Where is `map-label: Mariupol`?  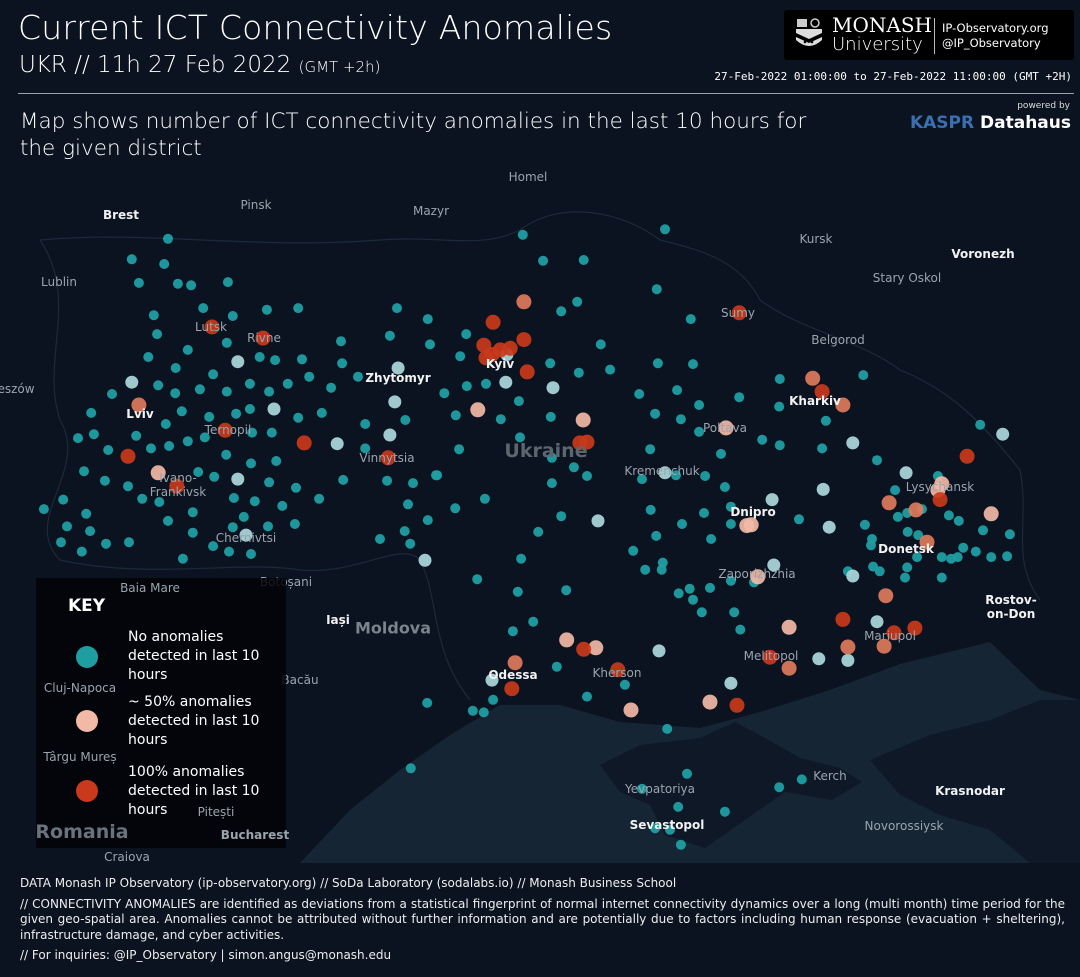 map-label: Mariupol is located at coordinates (890, 636).